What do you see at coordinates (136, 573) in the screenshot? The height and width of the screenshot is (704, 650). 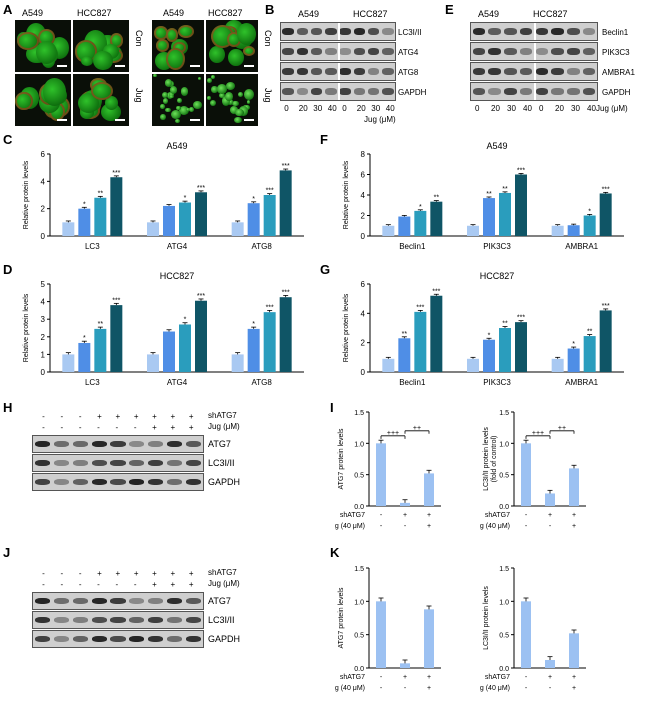 I see `lane-label: +` at bounding box center [136, 573].